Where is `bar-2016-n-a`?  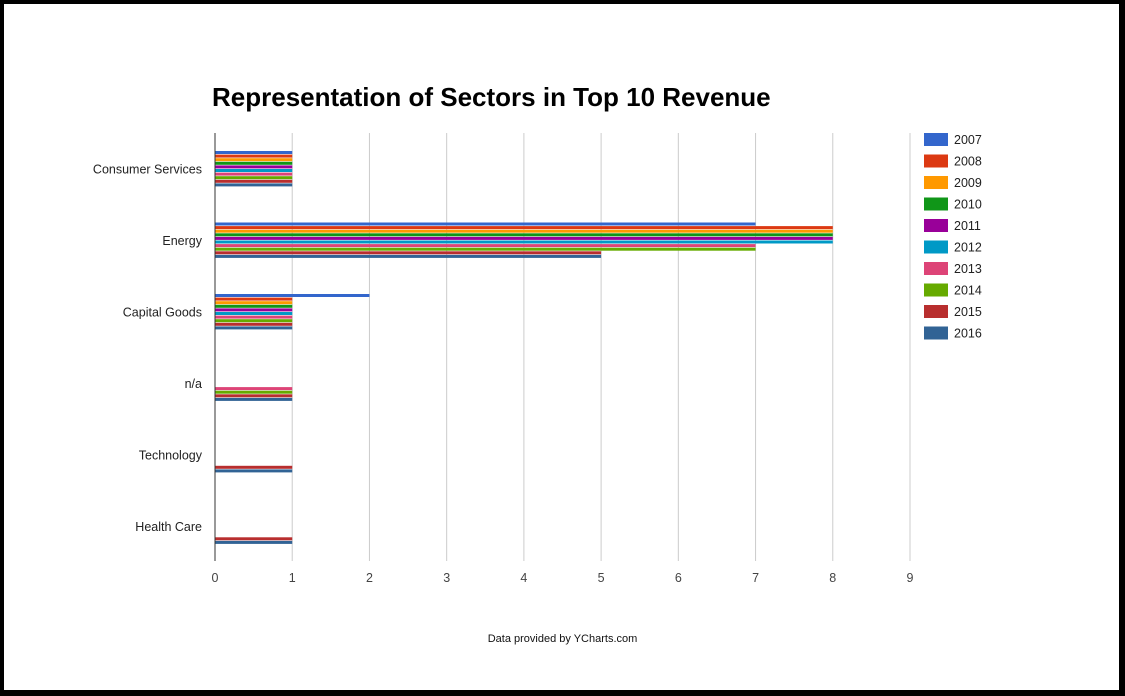 bar-2016-n-a is located at coordinates (254, 399).